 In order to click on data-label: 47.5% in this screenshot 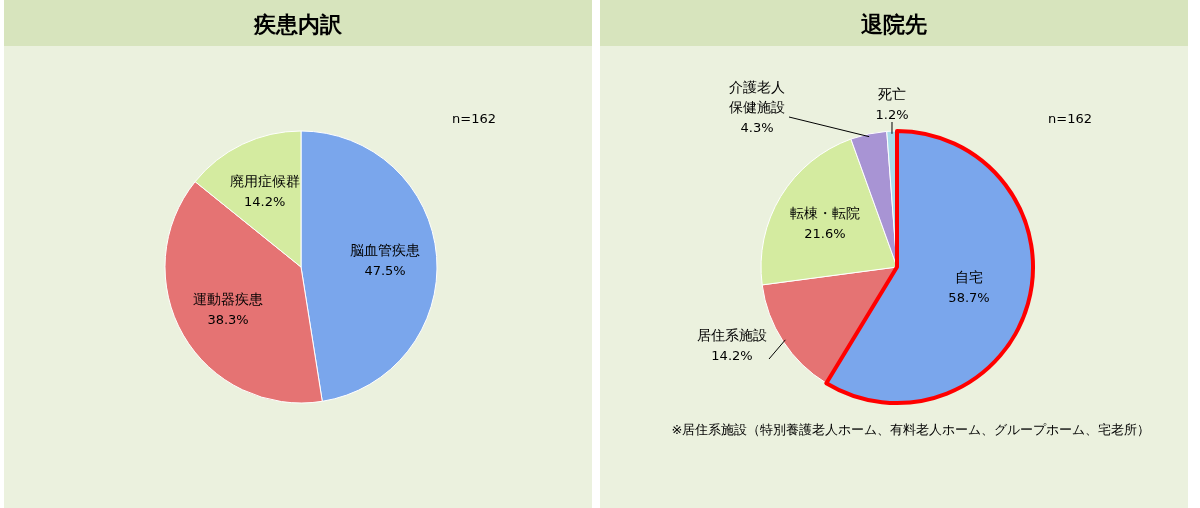, I will do `click(385, 271)`.